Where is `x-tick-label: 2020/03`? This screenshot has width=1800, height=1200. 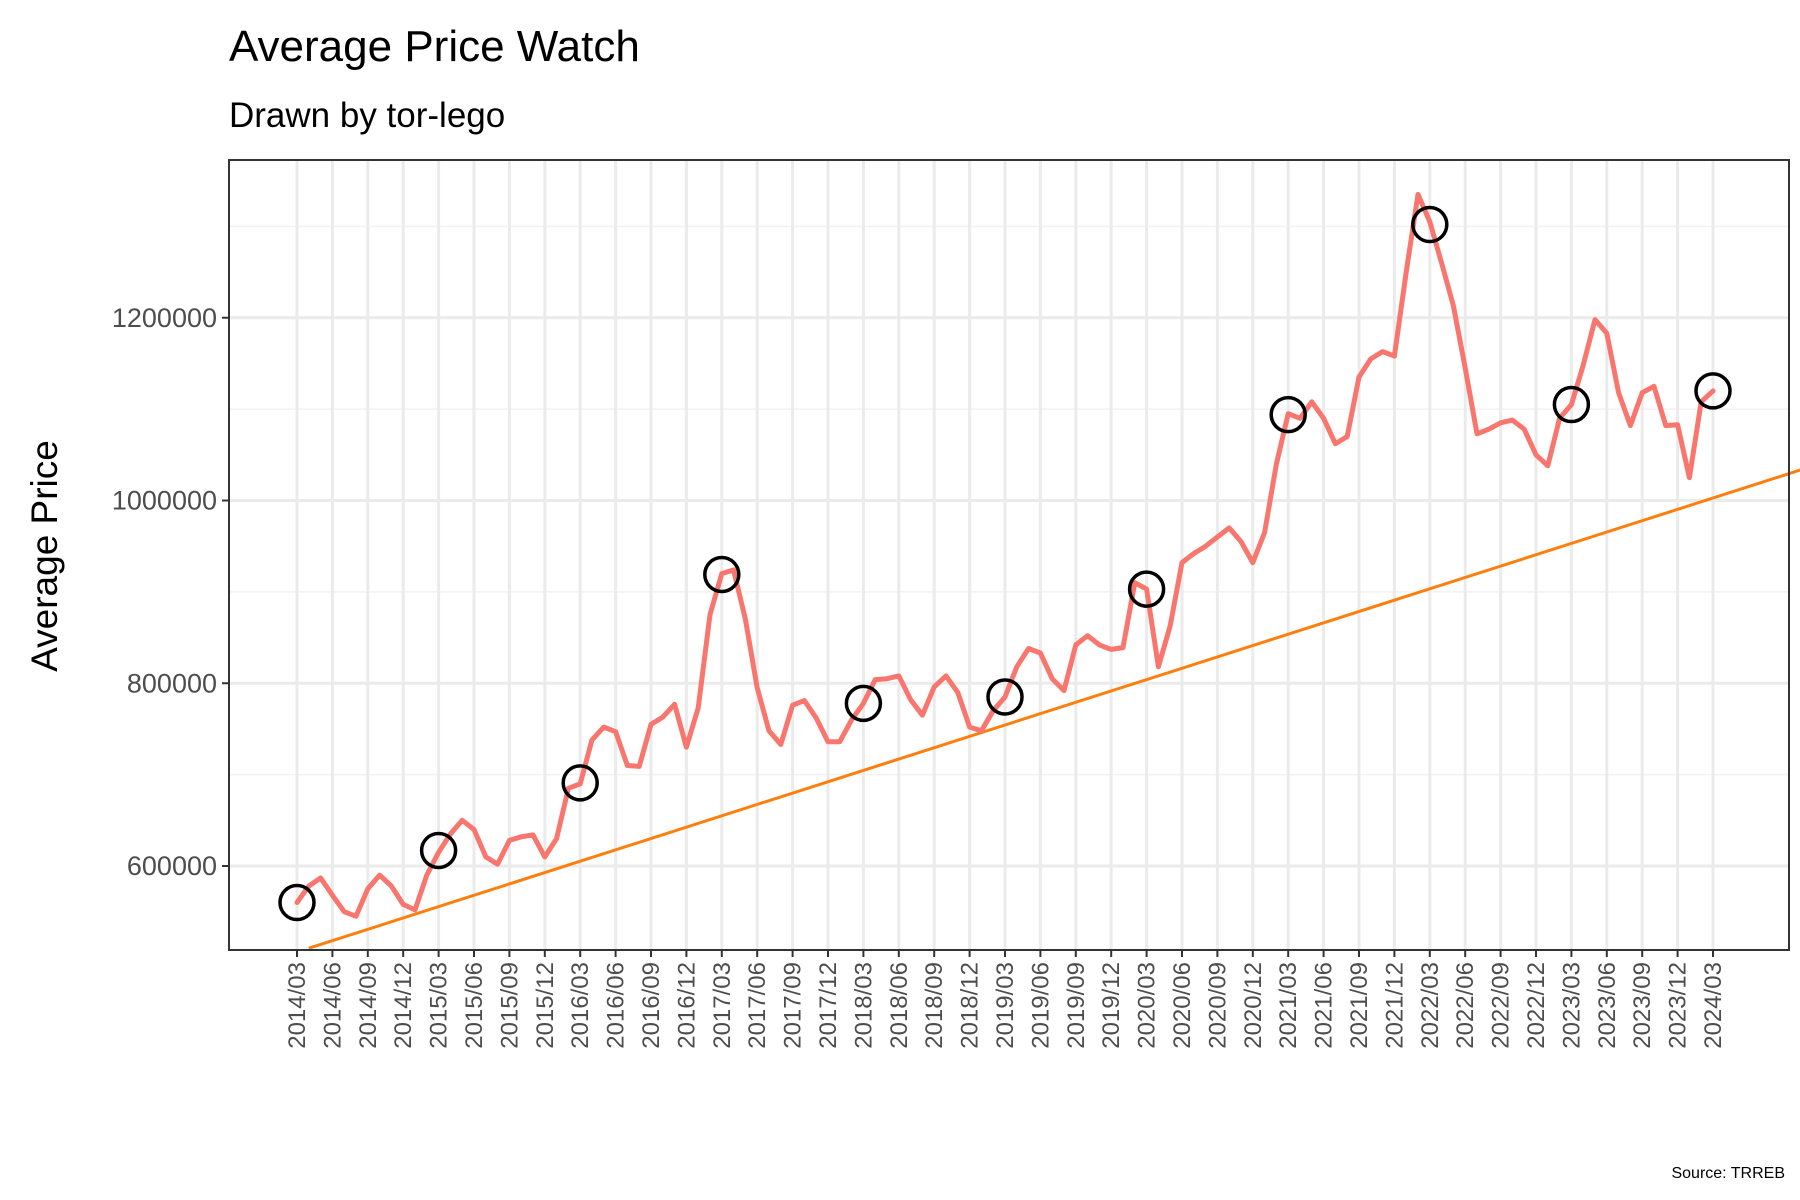
x-tick-label: 2020/03 is located at coordinates (1147, 1005).